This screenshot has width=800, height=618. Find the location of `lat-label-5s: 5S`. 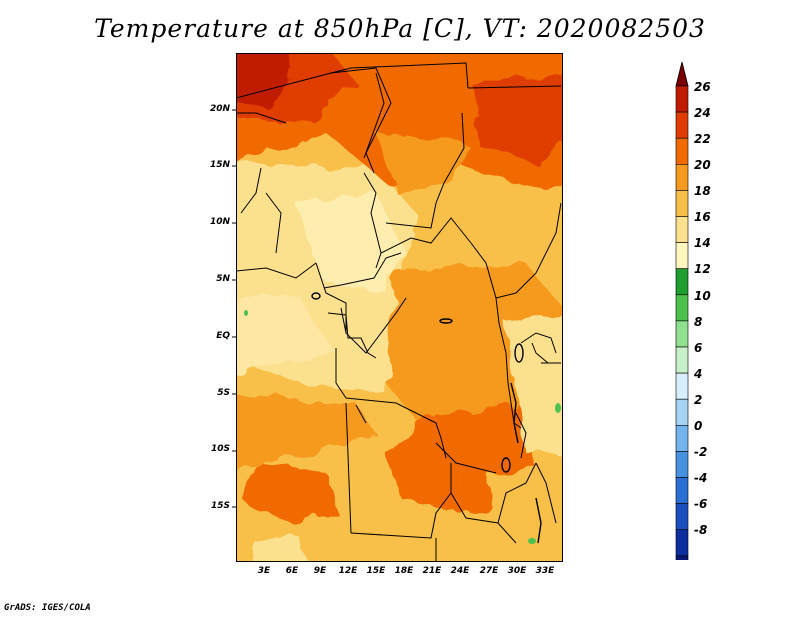

lat-label-5s: 5S is located at coordinates (223, 393).